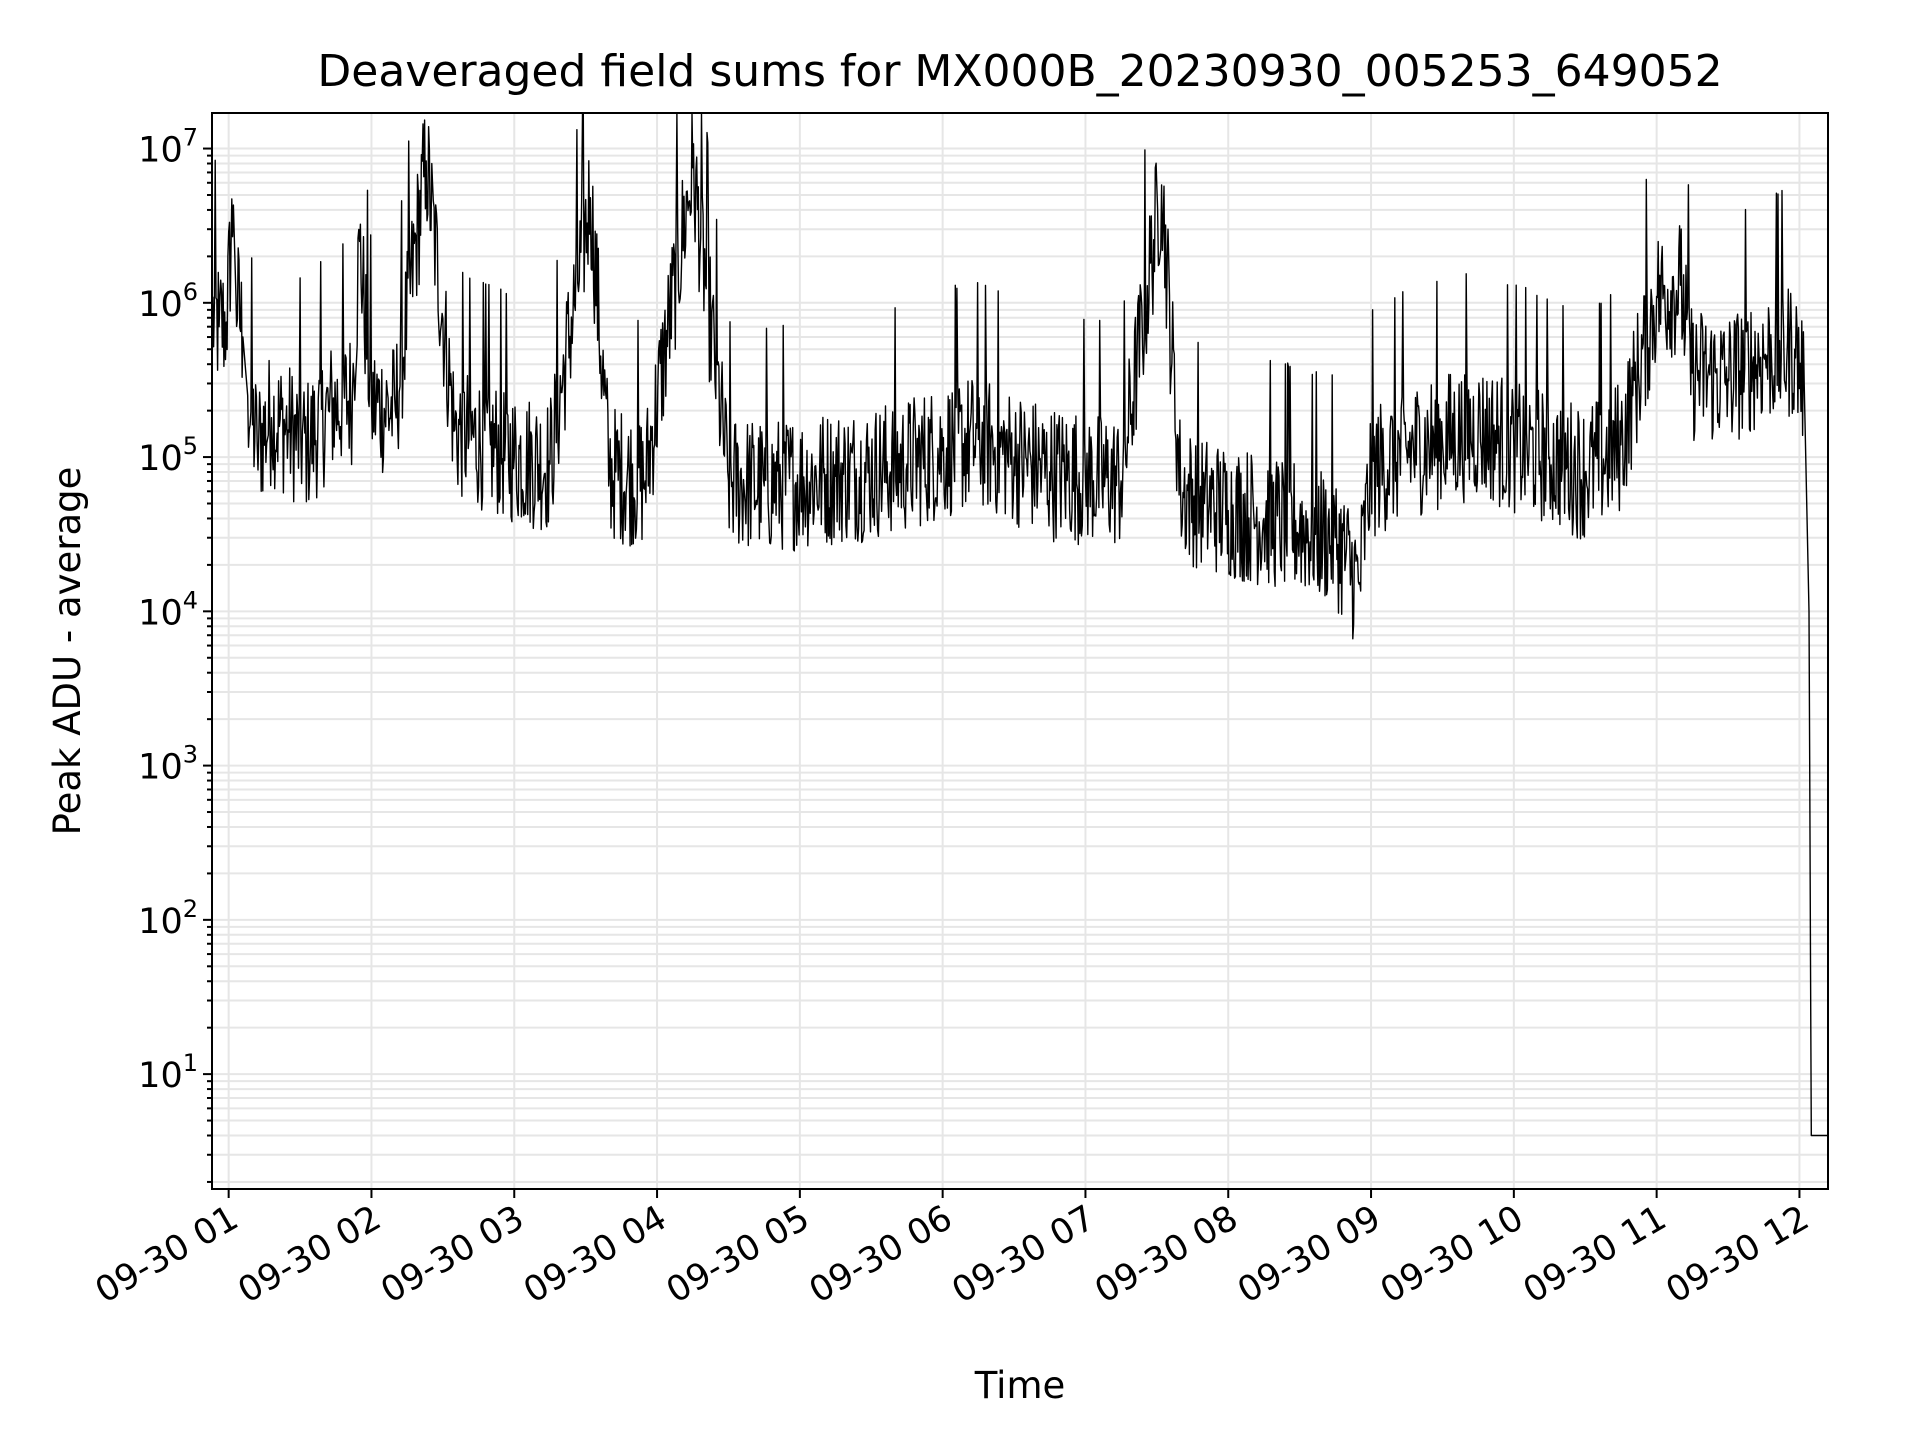  What do you see at coordinates (168, 455) in the screenshot?
I see `y-tick-label: 10⁵` at bounding box center [168, 455].